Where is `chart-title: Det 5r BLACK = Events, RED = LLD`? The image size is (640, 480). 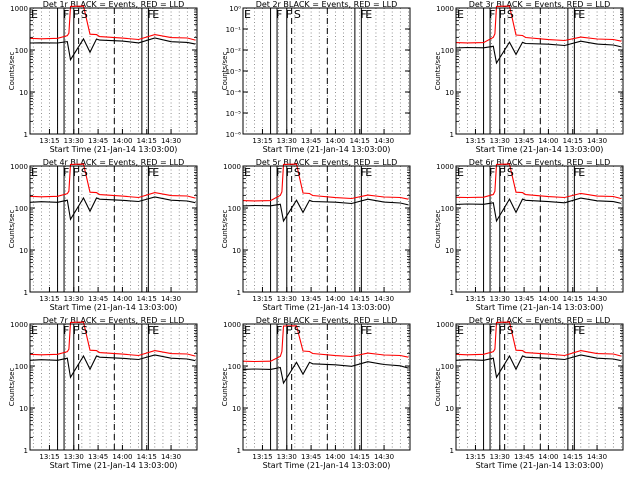 chart-title: Det 5r BLACK = Events, RED = LLD is located at coordinates (327, 162).